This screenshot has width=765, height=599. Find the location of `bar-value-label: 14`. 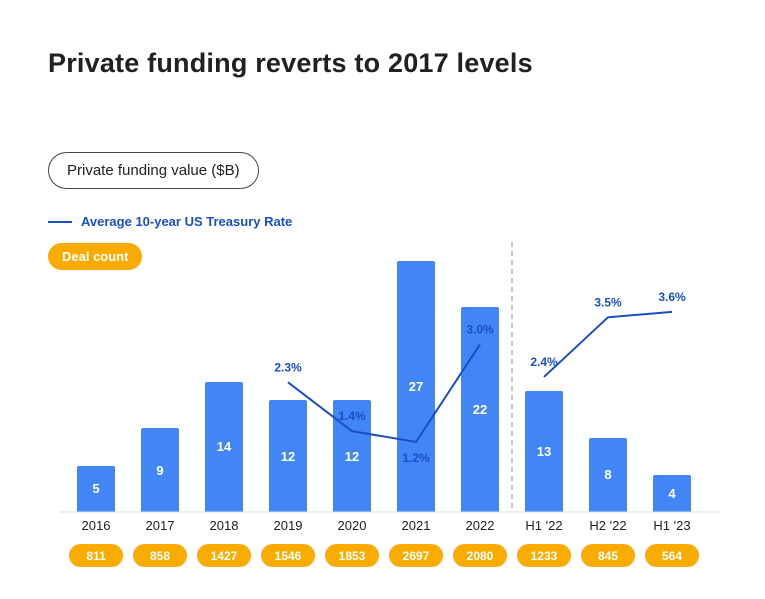

bar-value-label: 14 is located at coordinates (224, 447).